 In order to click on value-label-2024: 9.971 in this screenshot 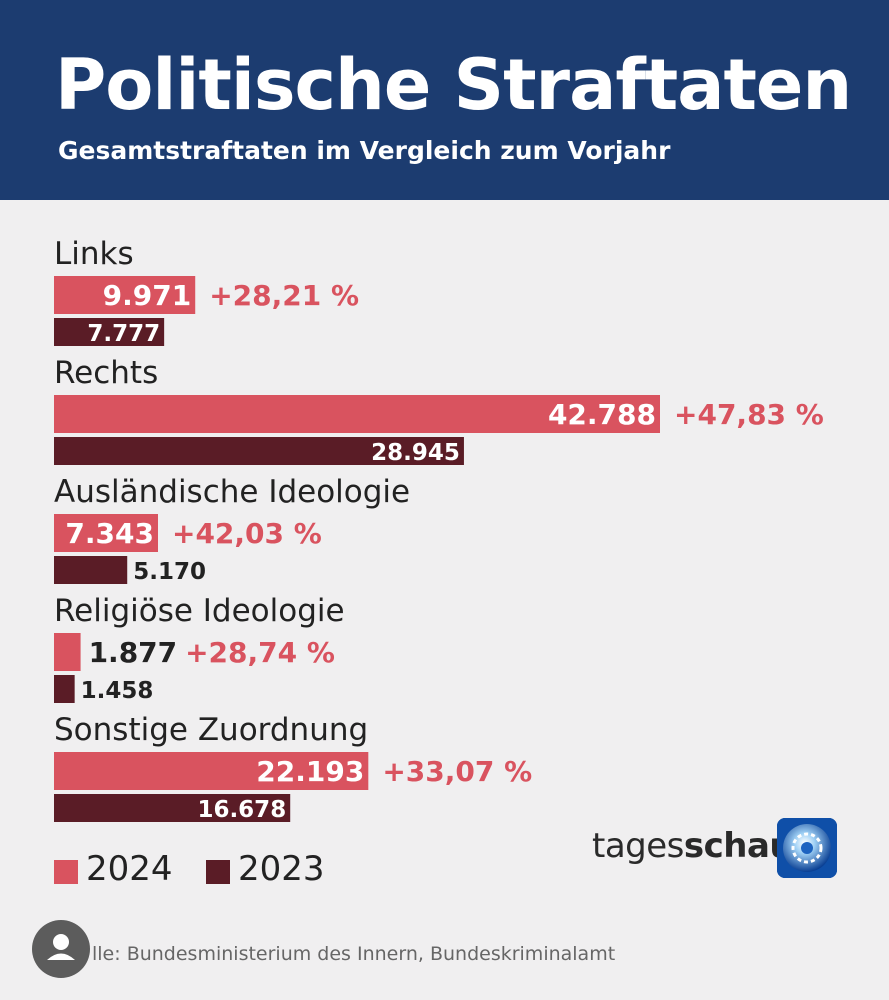, I will do `click(147, 295)`.